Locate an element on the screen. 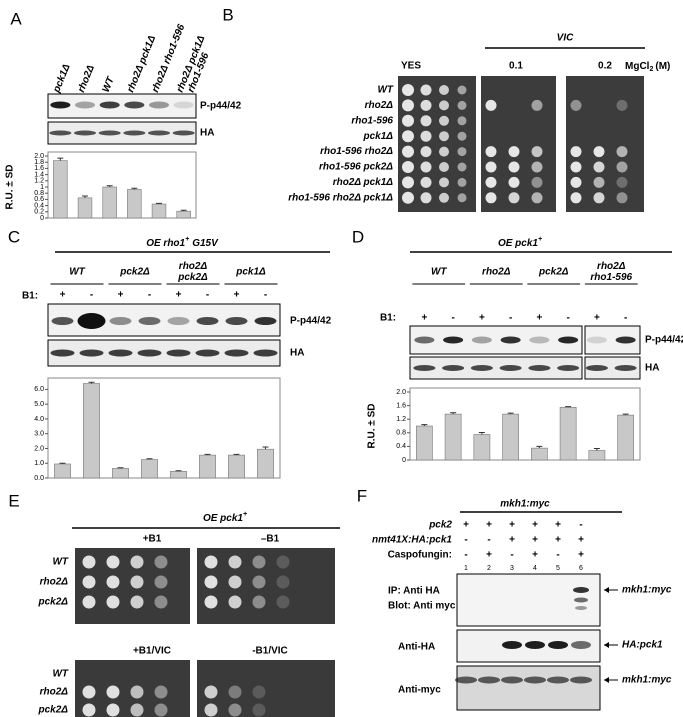 This screenshot has height=717, width=683. lane-number: 6 is located at coordinates (581, 568).